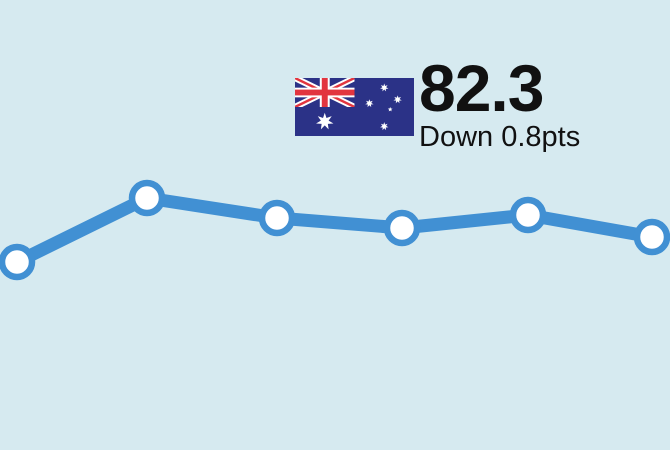 This screenshot has height=450, width=670. Describe the element at coordinates (481, 88) in the screenshot. I see `index-value: 82.3` at that location.